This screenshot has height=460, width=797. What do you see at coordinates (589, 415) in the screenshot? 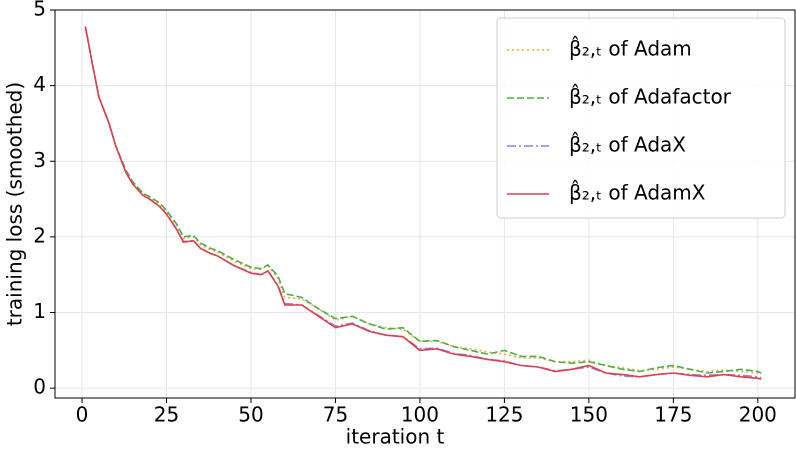
I see `x-tick-label: 150` at bounding box center [589, 415].